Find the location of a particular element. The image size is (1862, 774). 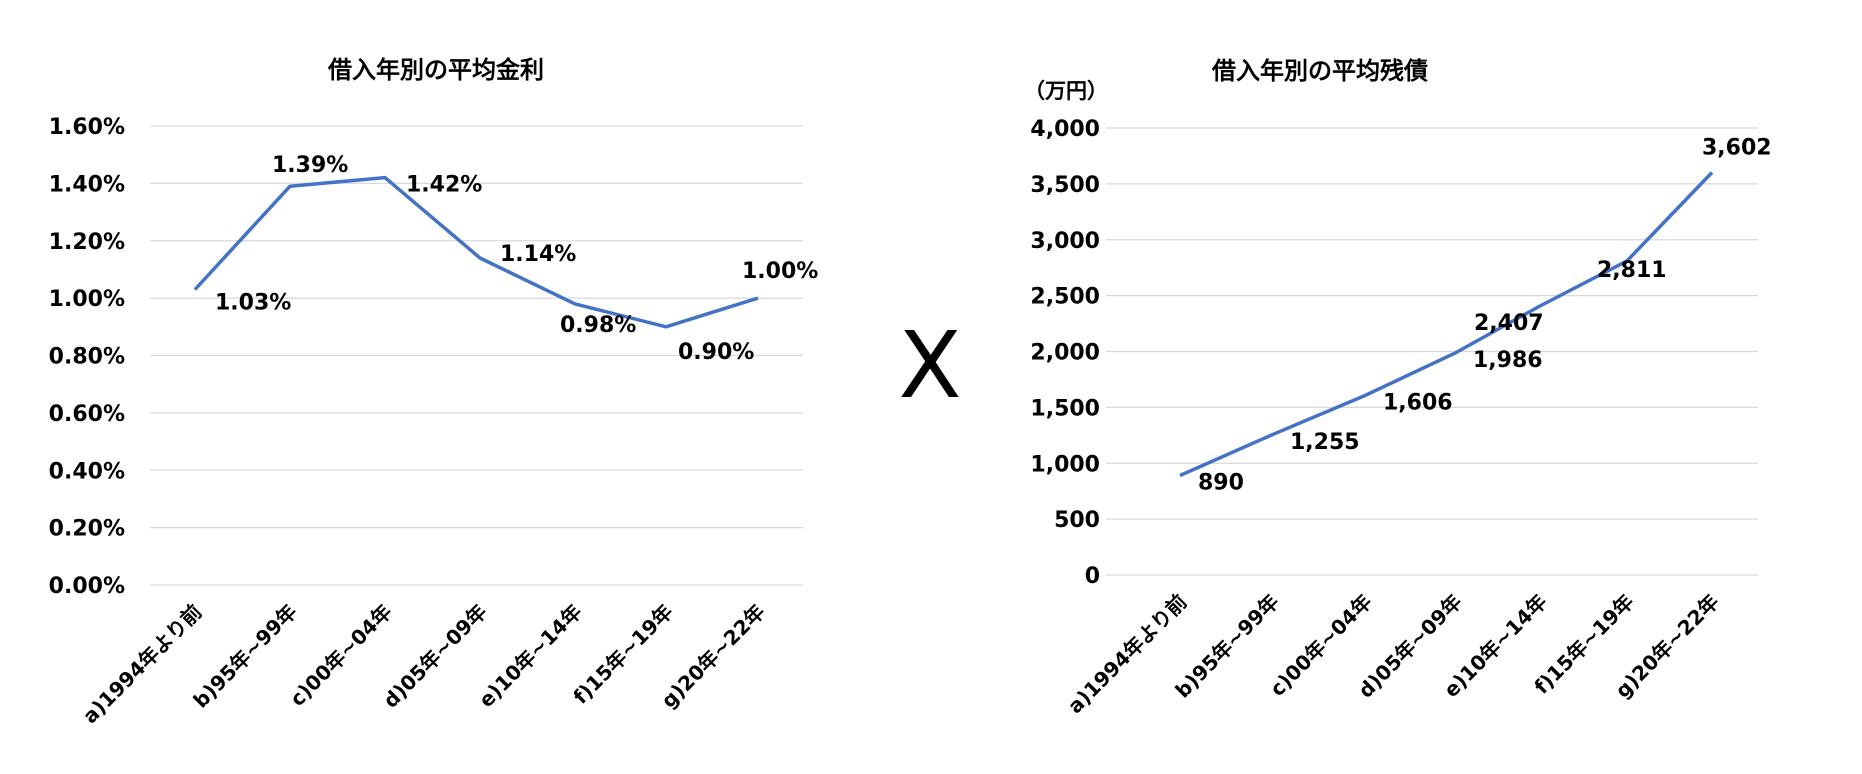

y-tick-label: 1.20% is located at coordinates (87, 242).